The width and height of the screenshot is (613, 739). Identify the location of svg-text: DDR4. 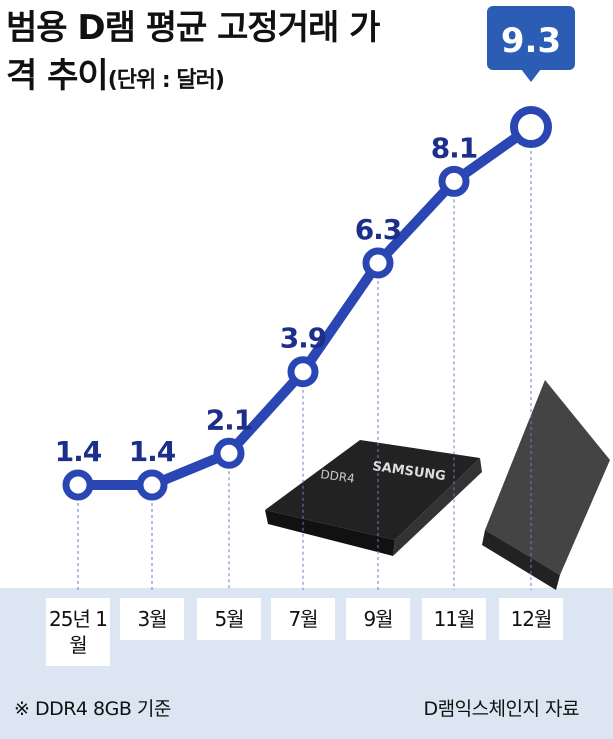
(338, 476).